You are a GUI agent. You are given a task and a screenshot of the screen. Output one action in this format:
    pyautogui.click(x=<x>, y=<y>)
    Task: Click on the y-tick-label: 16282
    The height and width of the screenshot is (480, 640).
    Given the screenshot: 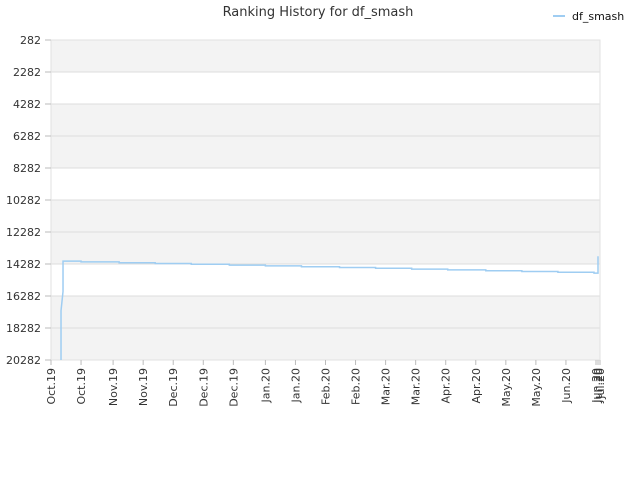 What is the action you would take?
    pyautogui.click(x=23, y=296)
    